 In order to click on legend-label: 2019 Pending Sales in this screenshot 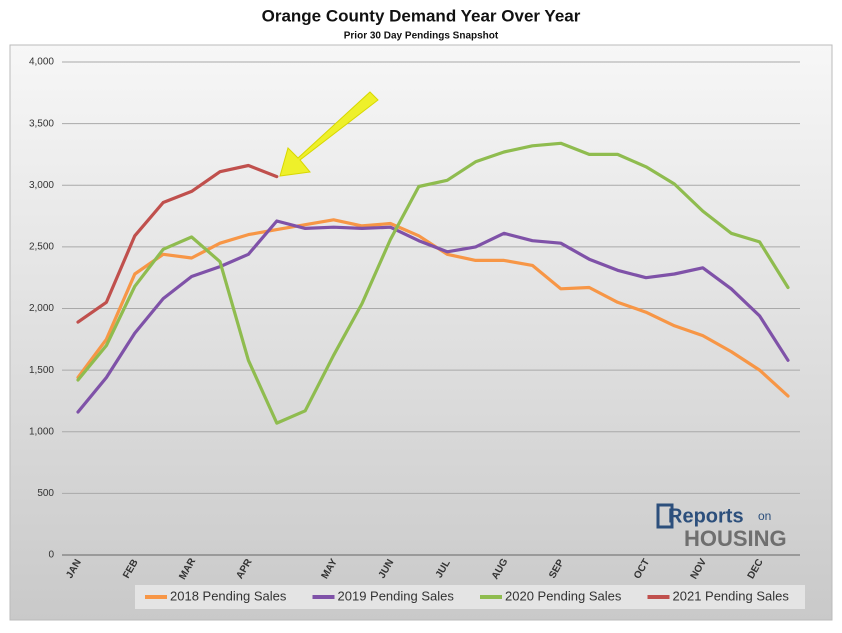, I will do `click(396, 595)`.